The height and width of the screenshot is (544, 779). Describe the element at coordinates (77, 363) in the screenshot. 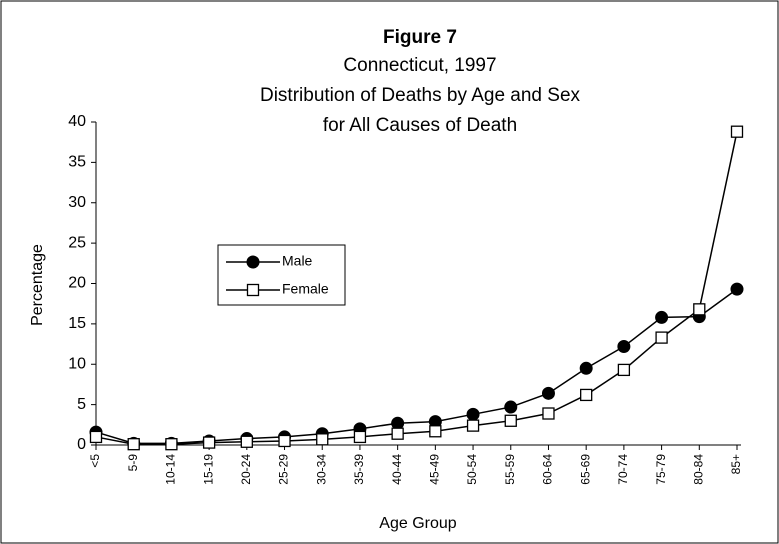

I see `y-tick-label: 10` at that location.